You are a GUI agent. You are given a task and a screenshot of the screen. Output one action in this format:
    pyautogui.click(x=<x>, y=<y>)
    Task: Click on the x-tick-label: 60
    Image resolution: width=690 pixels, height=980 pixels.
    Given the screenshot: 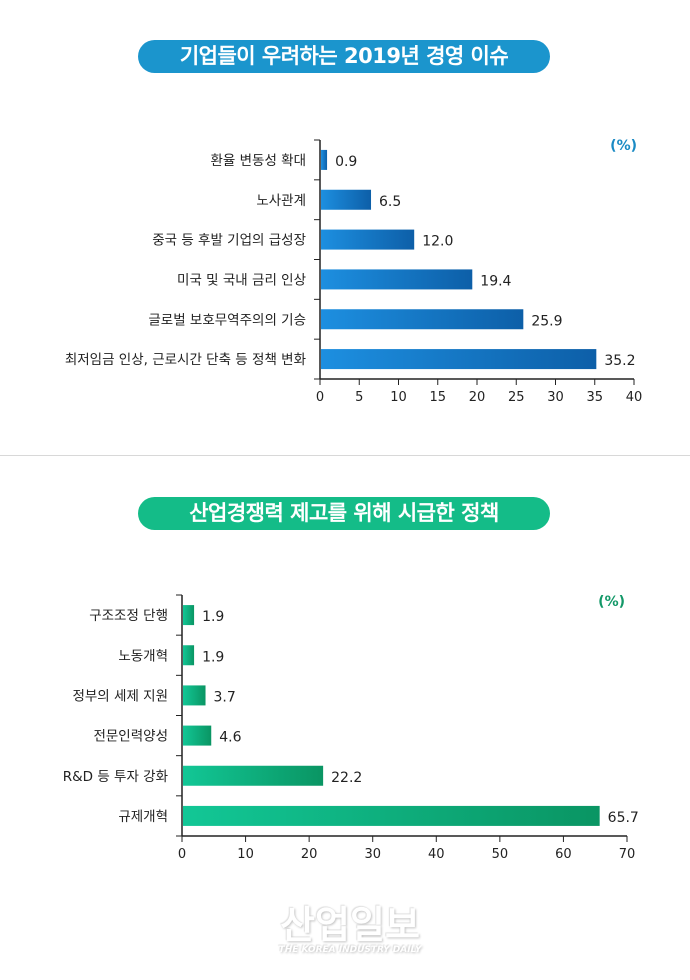 What is the action you would take?
    pyautogui.click(x=563, y=854)
    